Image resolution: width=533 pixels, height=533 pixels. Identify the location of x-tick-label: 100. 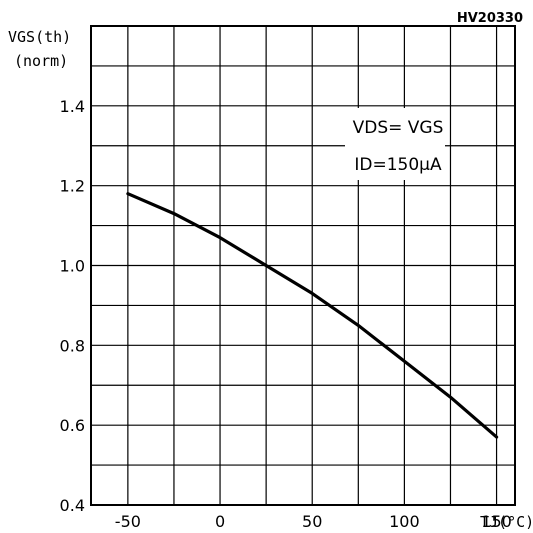
(404, 521).